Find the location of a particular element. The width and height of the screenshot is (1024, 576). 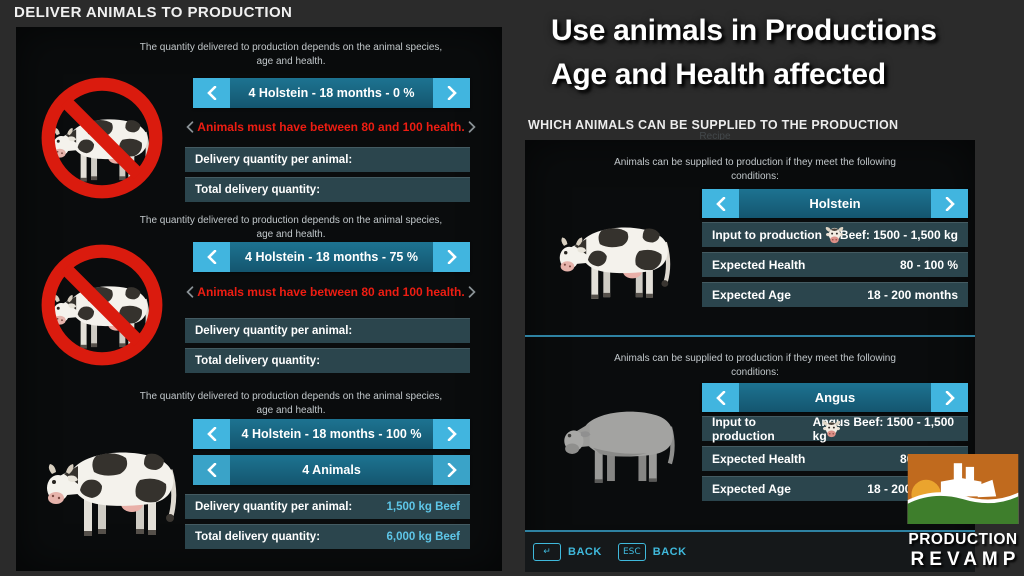

animal-count-selector: 4 Animals is located at coordinates (331, 470).